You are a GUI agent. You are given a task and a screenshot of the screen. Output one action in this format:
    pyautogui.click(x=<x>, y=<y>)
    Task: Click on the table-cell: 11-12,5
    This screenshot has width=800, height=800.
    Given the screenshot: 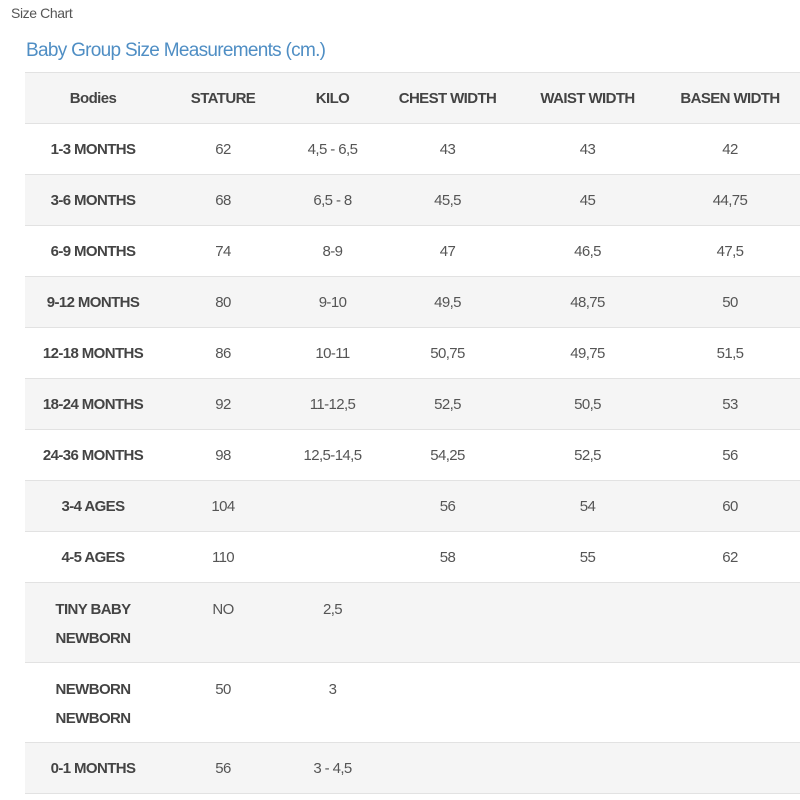 What is the action you would take?
    pyautogui.click(x=332, y=404)
    